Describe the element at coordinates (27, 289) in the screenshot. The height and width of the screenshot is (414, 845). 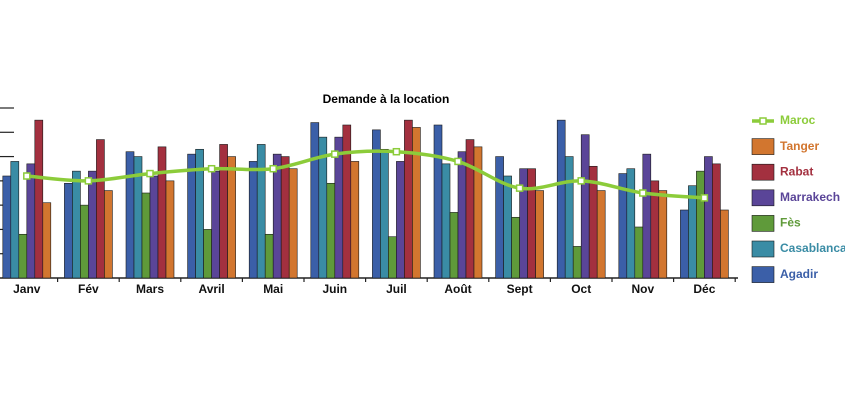
I see `x-tick-label: Janv` at that location.